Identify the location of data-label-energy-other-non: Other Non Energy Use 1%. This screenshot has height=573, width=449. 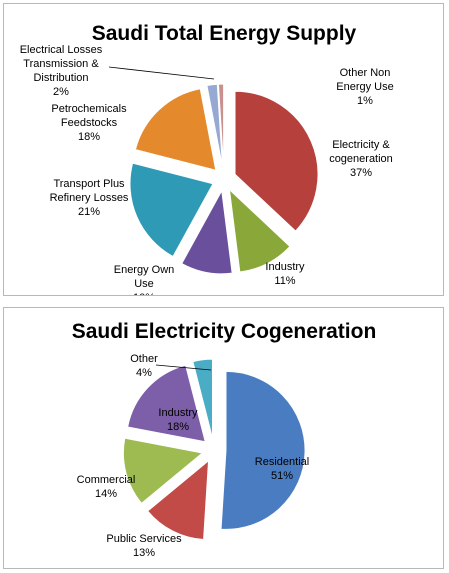
(364, 87).